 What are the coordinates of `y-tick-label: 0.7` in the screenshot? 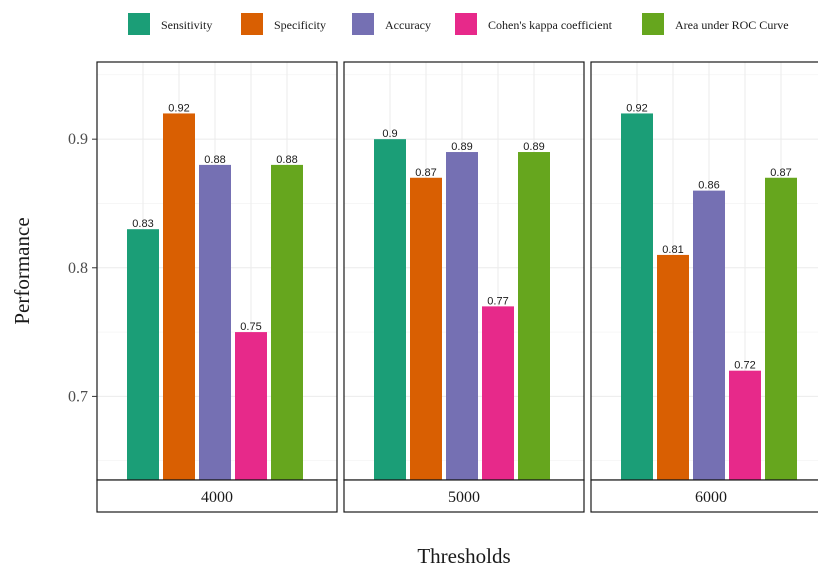 It's located at (78, 396).